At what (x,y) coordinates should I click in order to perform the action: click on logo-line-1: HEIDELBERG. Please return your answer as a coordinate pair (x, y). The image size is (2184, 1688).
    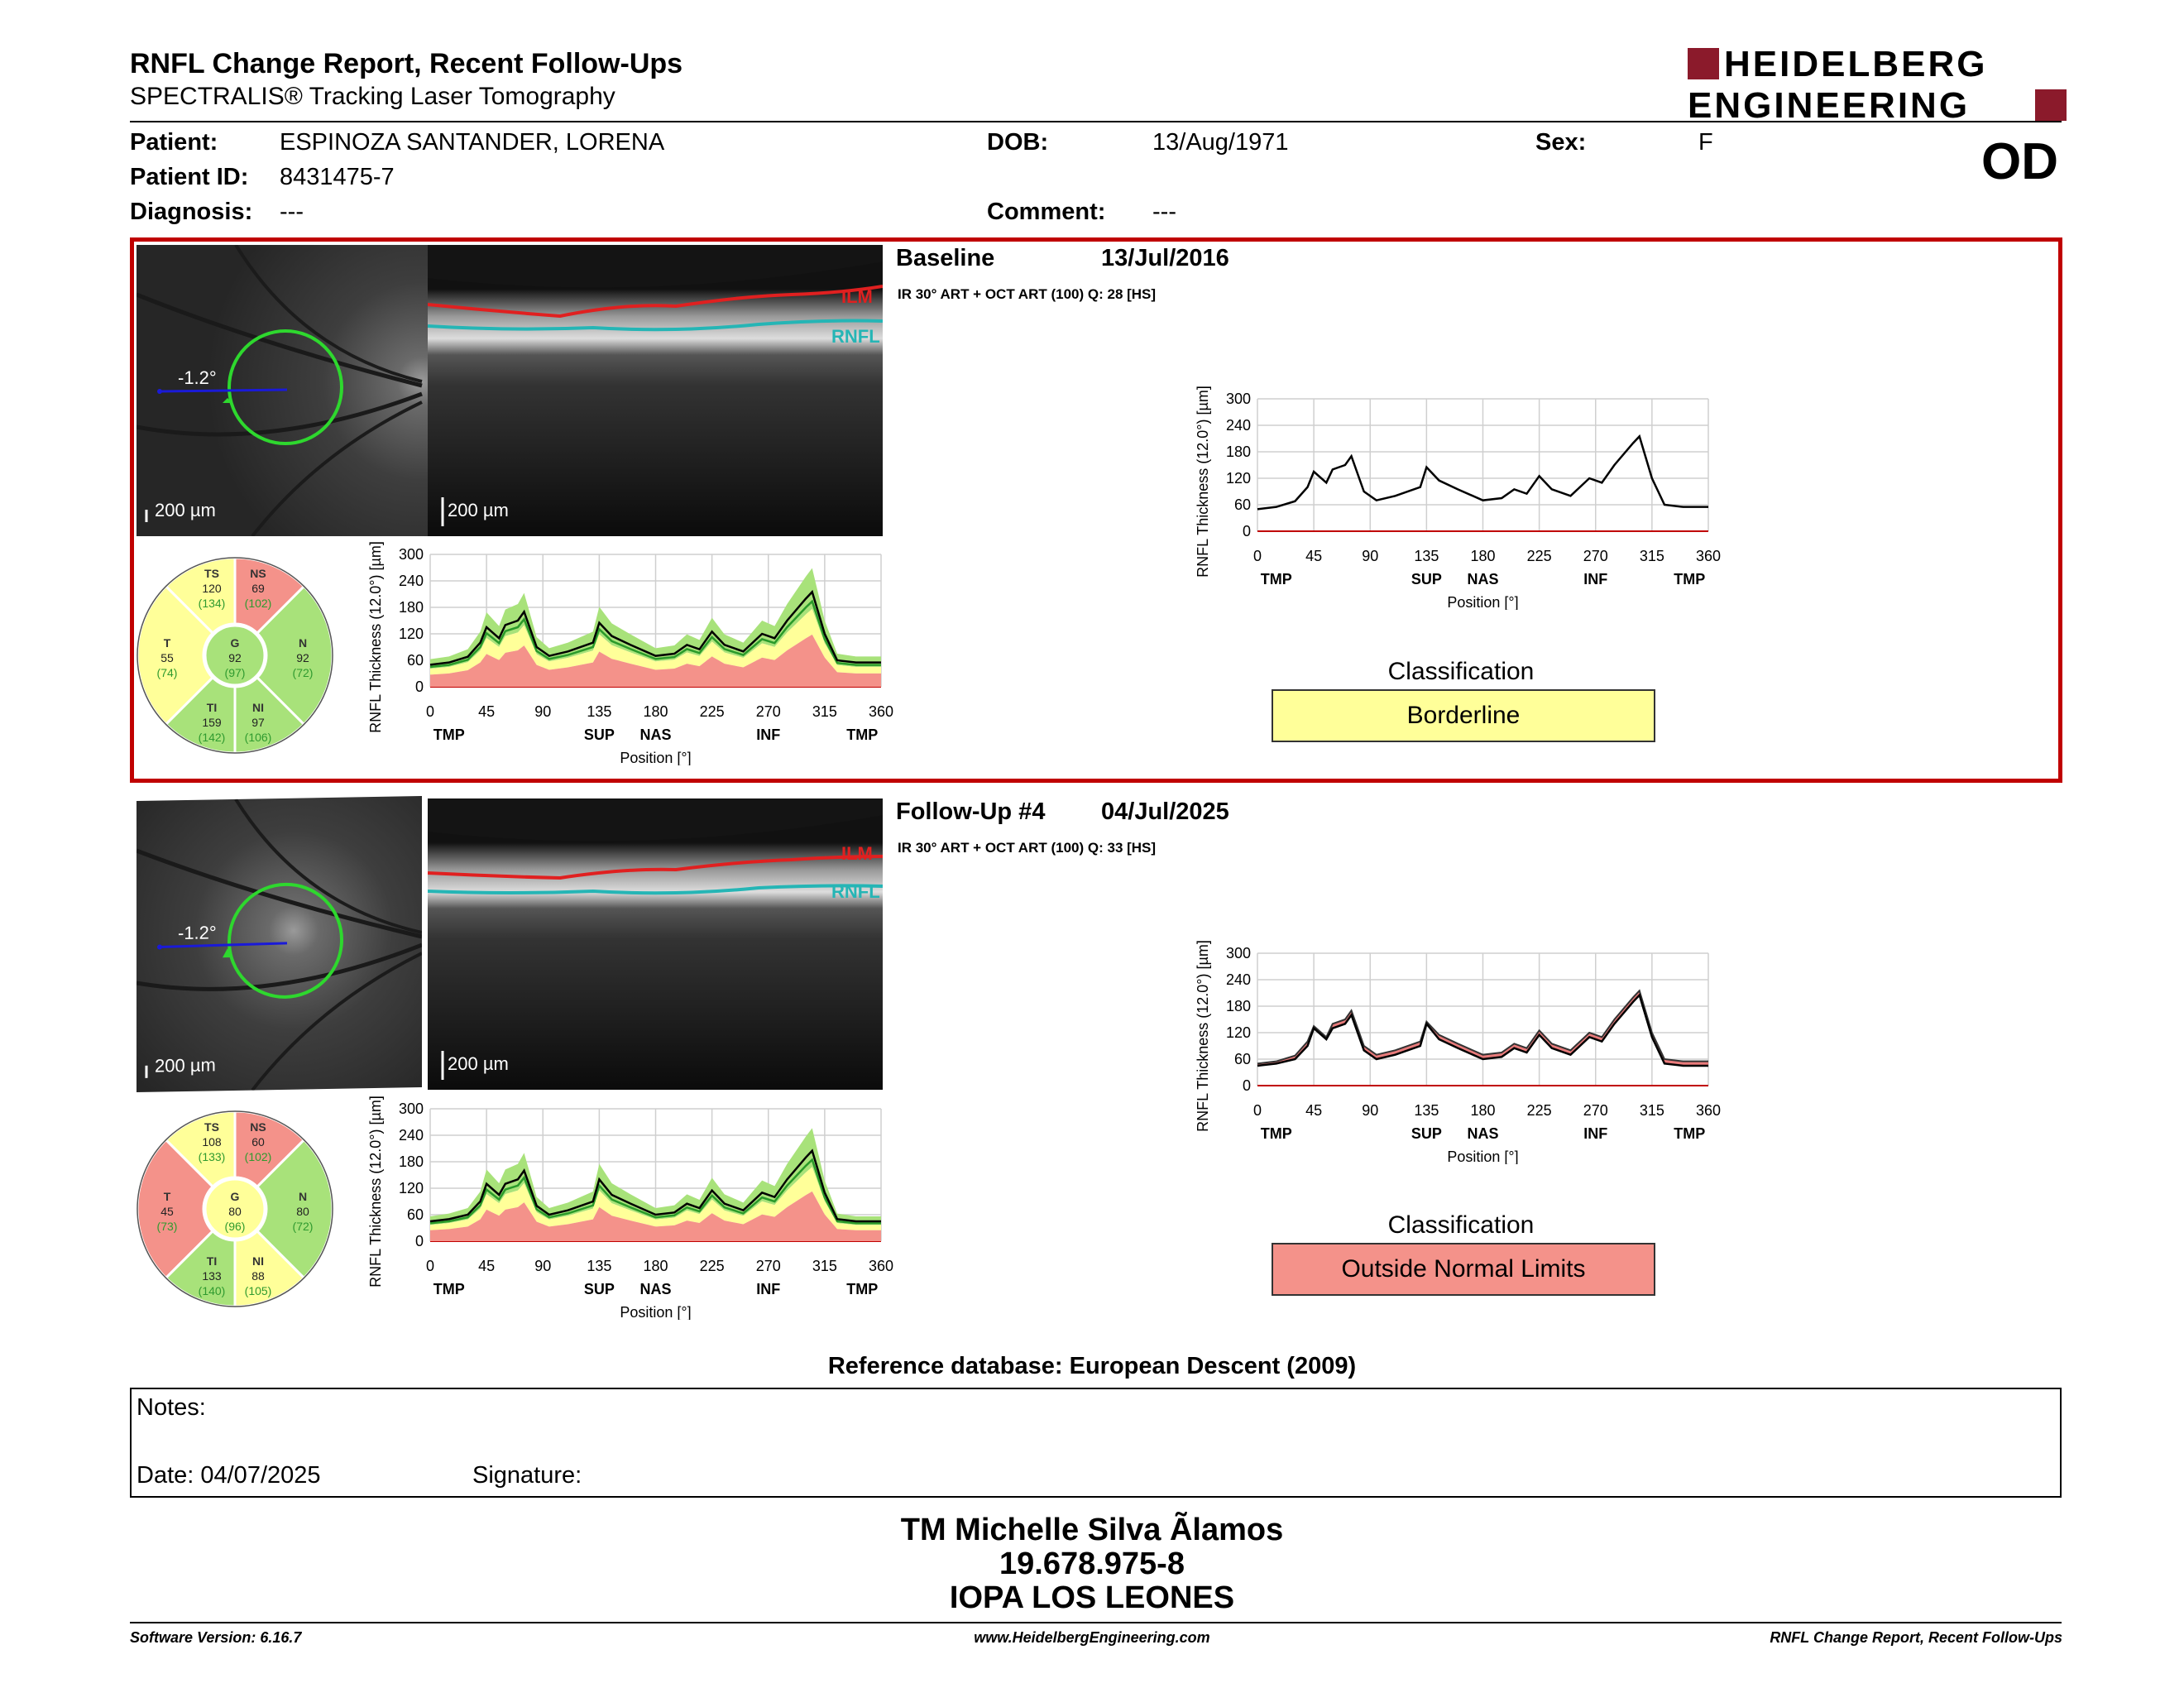
    Looking at the image, I should click on (1855, 64).